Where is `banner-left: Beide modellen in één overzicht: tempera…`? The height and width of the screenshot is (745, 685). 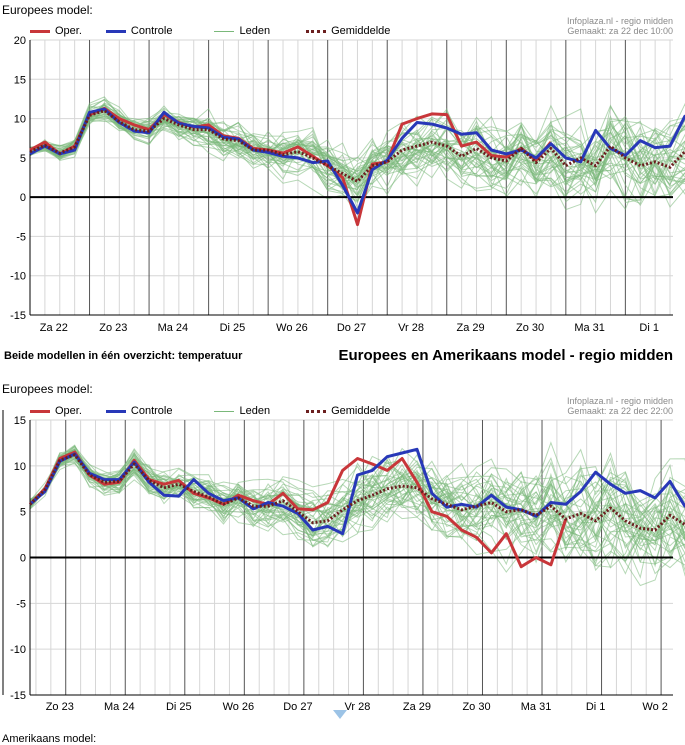
banner-left: Beide modellen in één overzicht: tempera… is located at coordinates (123, 356).